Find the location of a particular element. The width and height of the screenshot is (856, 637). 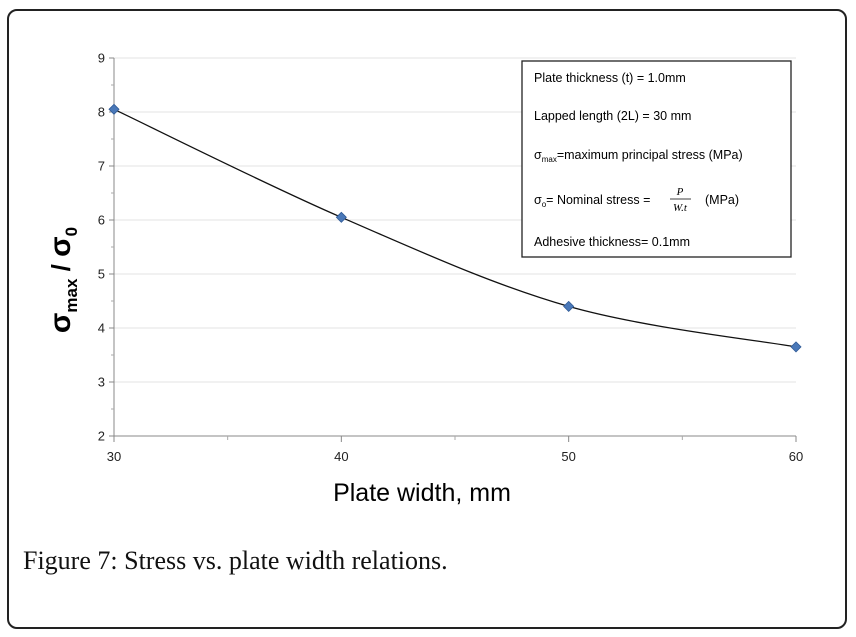

annotation-sub-o: o is located at coordinates (544, 204).